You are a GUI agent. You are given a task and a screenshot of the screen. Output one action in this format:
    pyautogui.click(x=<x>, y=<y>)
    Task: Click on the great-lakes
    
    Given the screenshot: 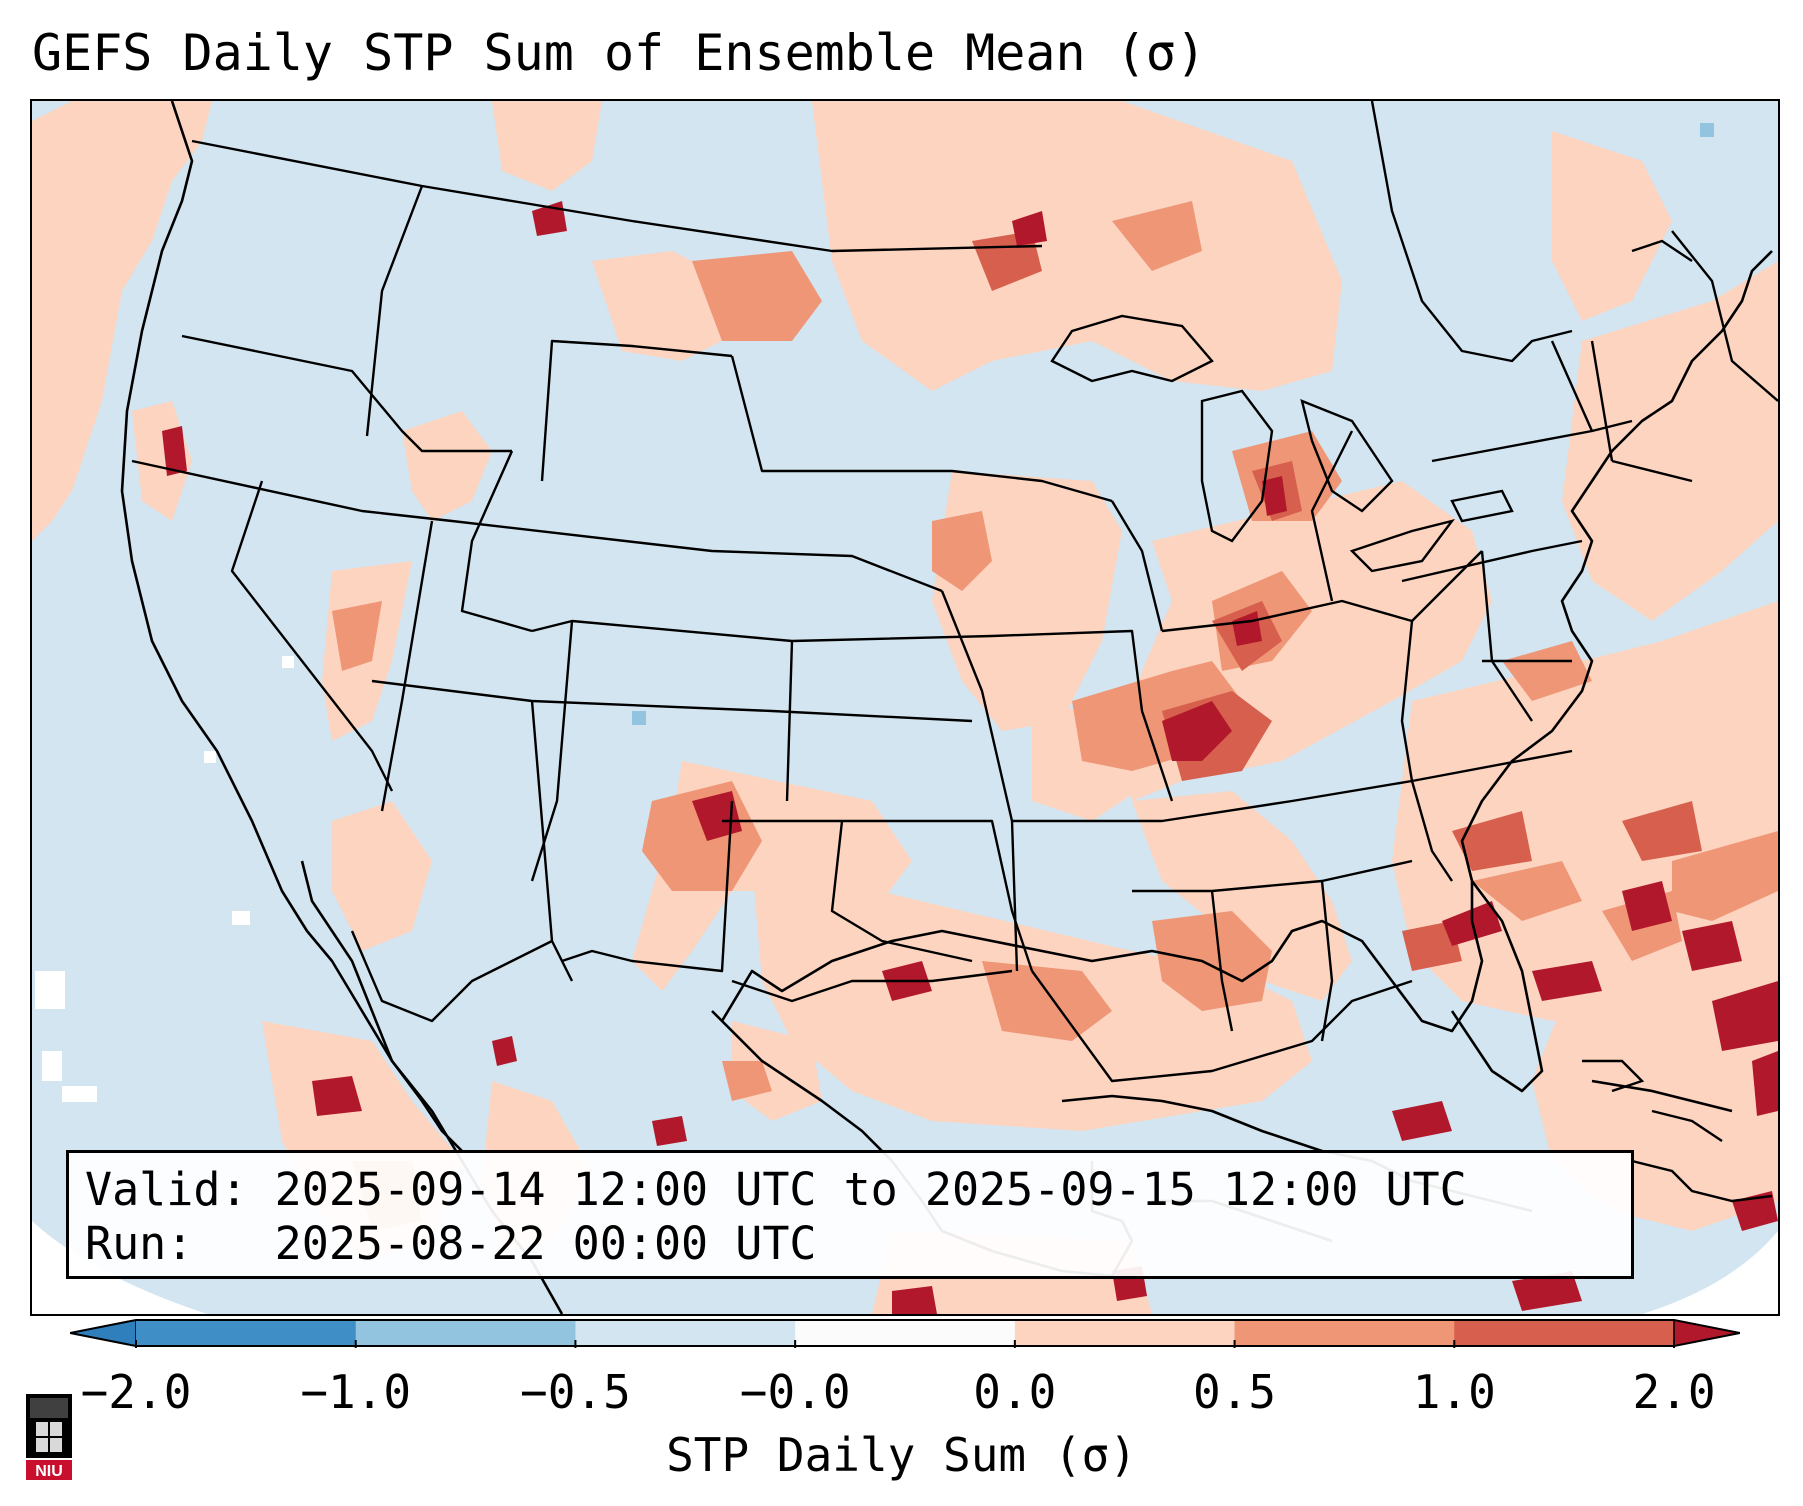 What is the action you would take?
    pyautogui.click(x=1282, y=443)
    